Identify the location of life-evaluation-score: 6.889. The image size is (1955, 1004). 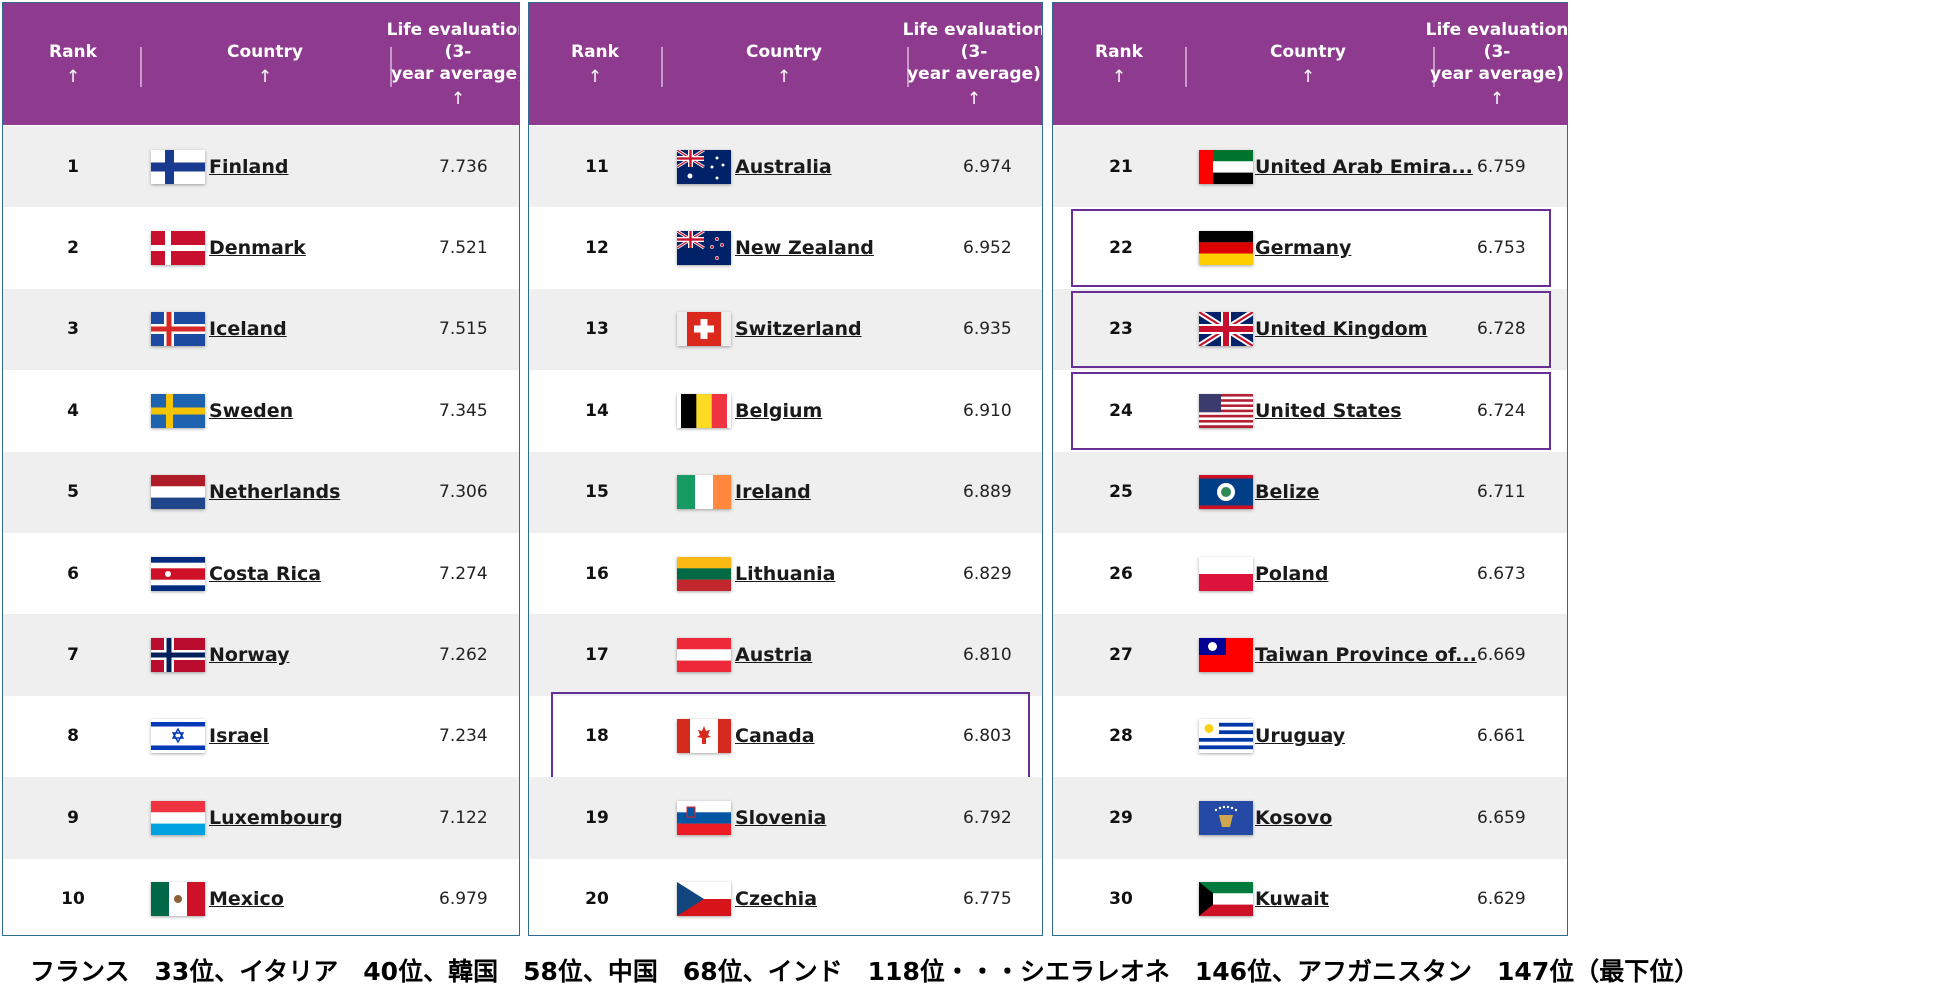
(987, 492).